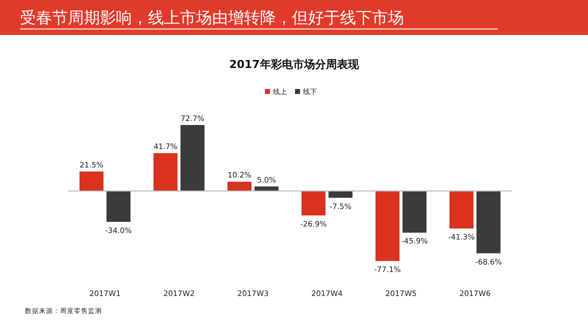 Image resolution: width=588 pixels, height=327 pixels. I want to click on chart-title: 受春节周期影响，线上市场由增转降，但好于线下市场, so click(212, 17).